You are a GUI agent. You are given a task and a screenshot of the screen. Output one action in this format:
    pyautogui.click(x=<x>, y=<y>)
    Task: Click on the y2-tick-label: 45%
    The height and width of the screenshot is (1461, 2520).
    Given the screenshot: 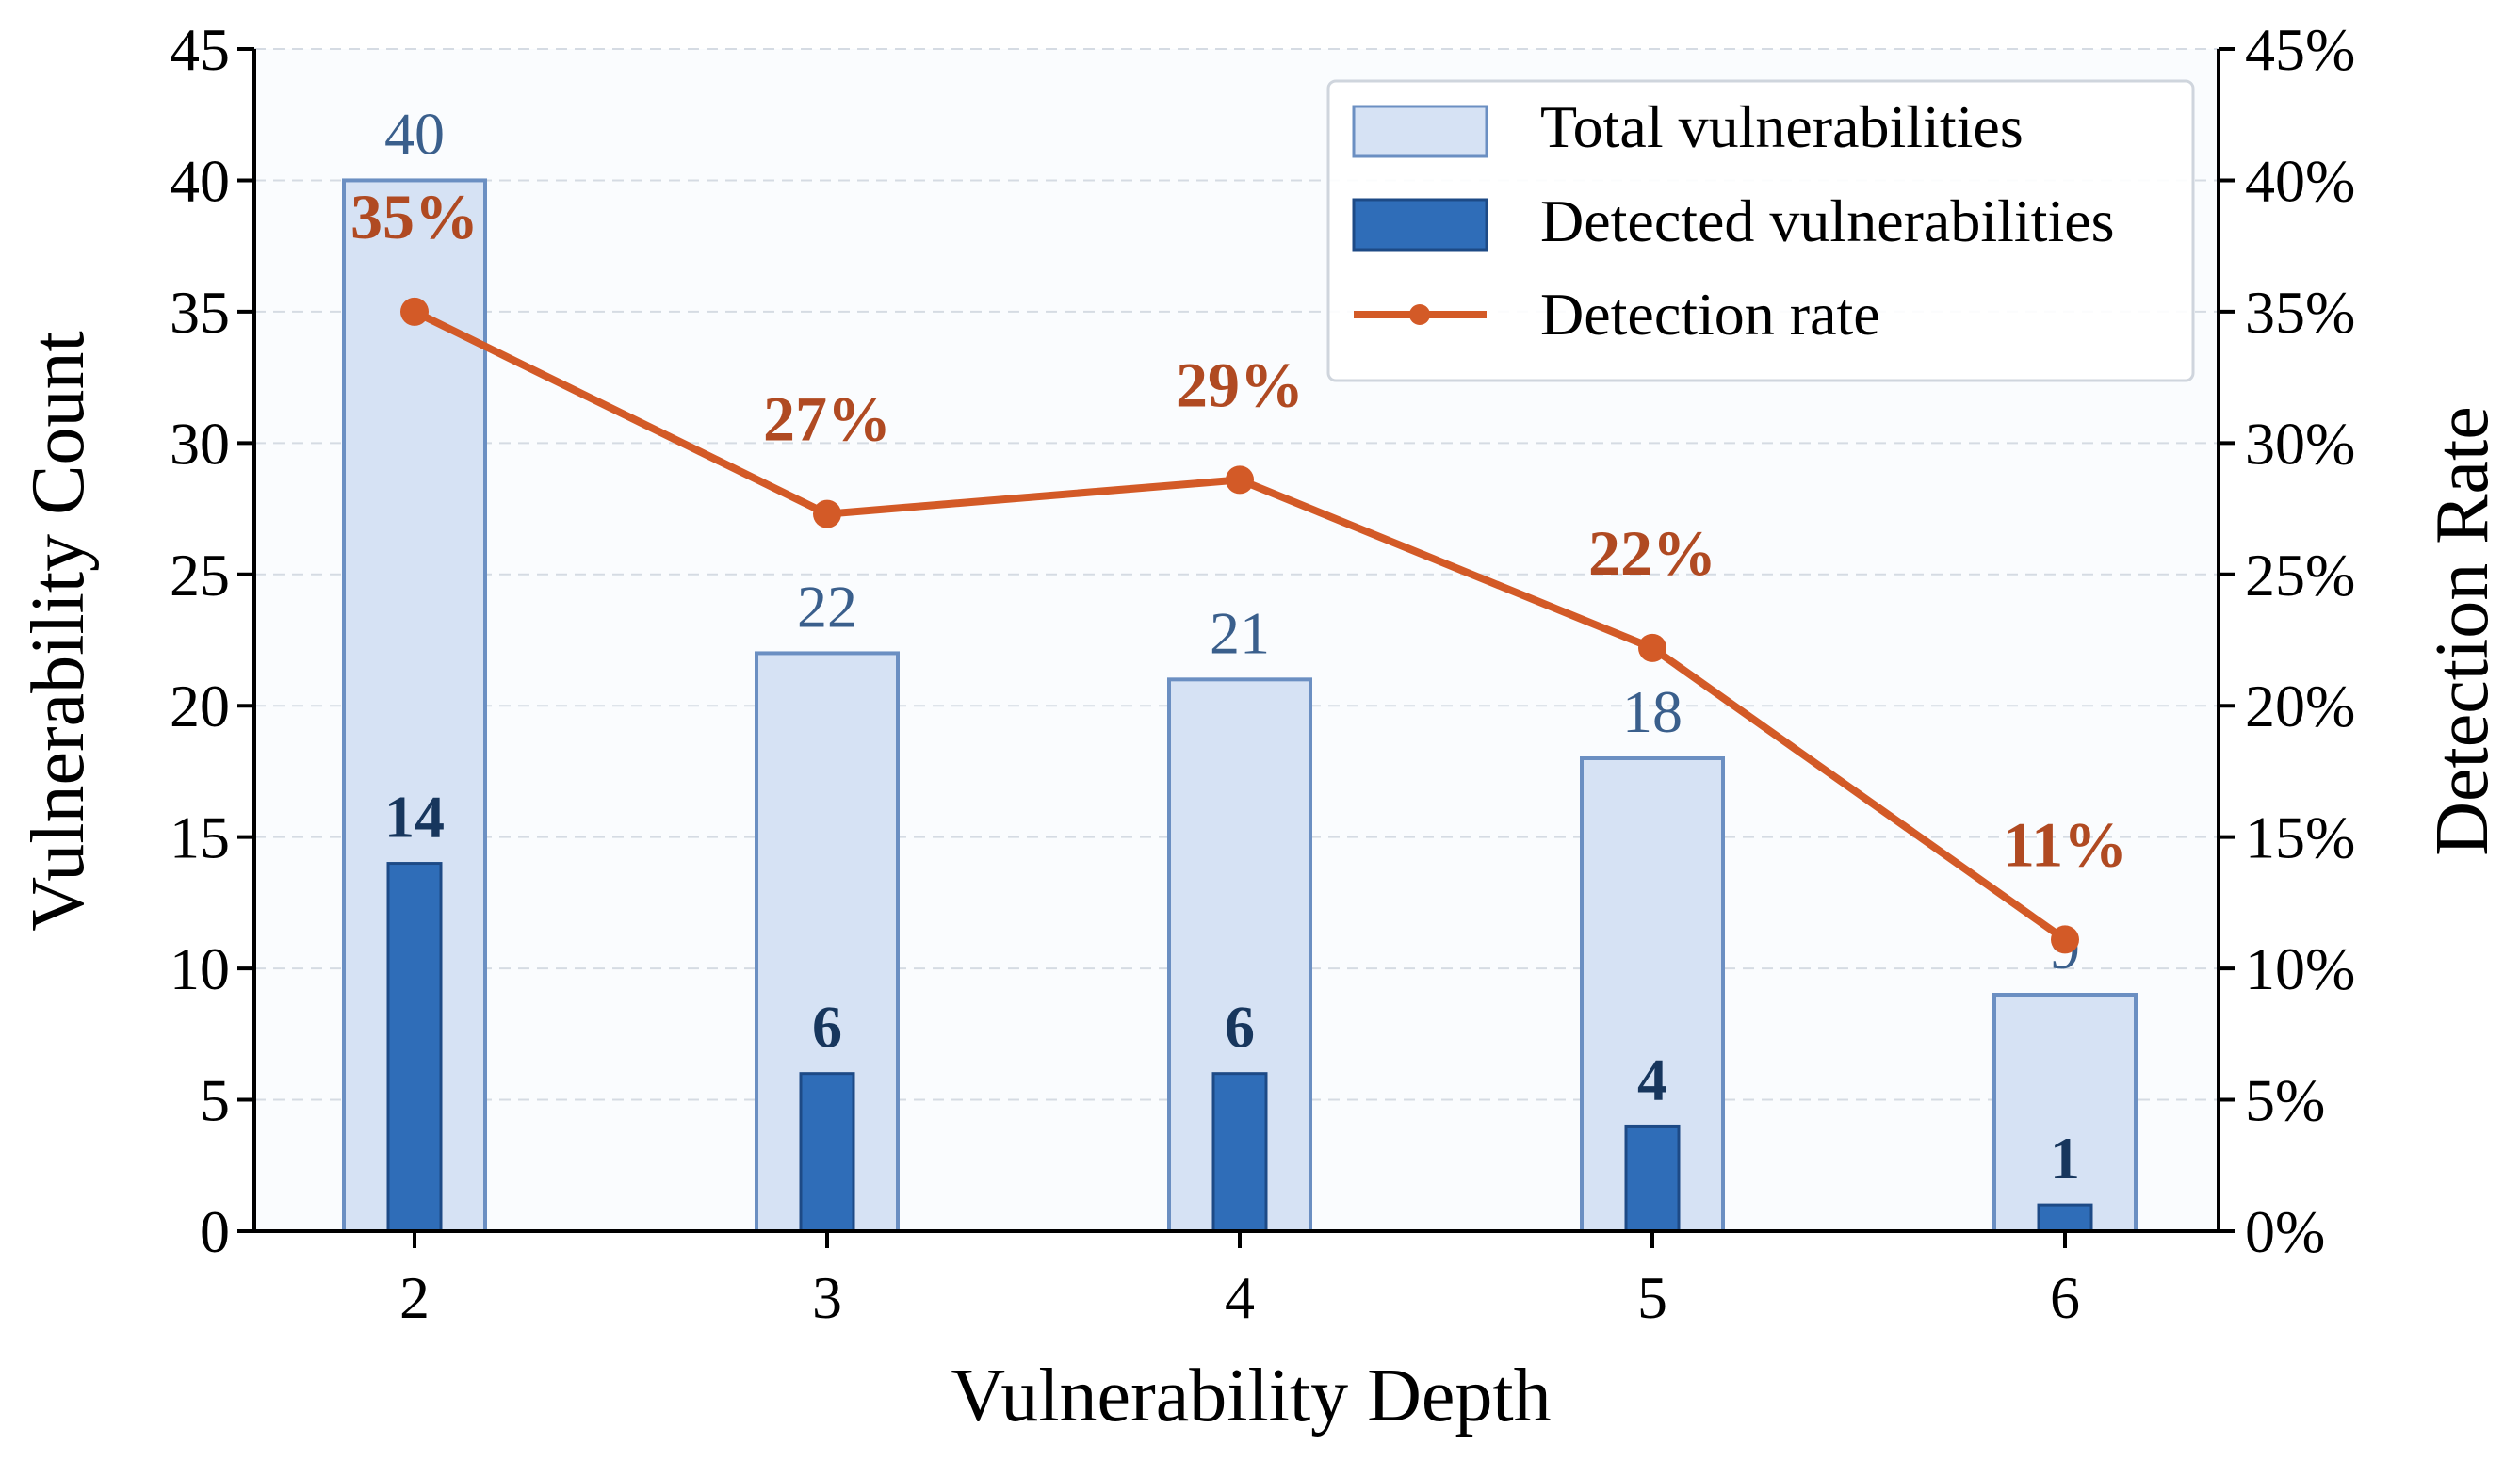 What is the action you would take?
    pyautogui.click(x=2300, y=49)
    